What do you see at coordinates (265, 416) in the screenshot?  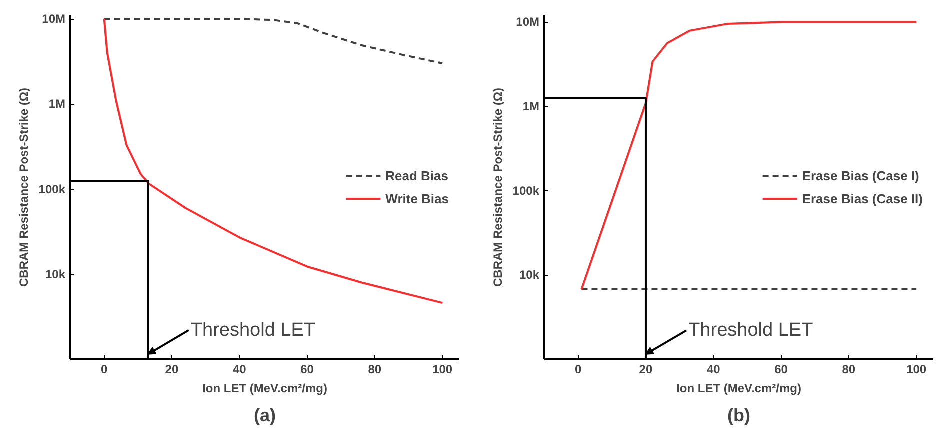 I see `text: (a)` at bounding box center [265, 416].